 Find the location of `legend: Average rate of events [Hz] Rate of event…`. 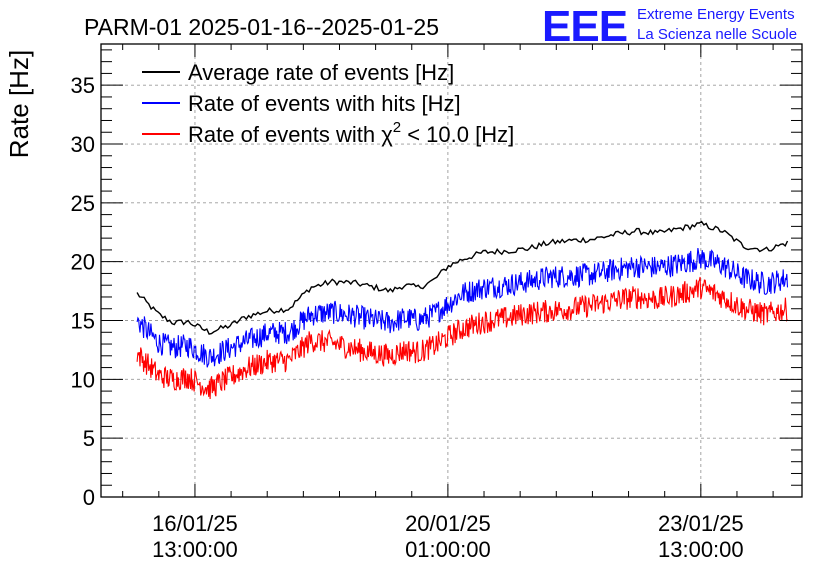

legend: Average rate of events [Hz] Rate of event… is located at coordinates (328, 103).